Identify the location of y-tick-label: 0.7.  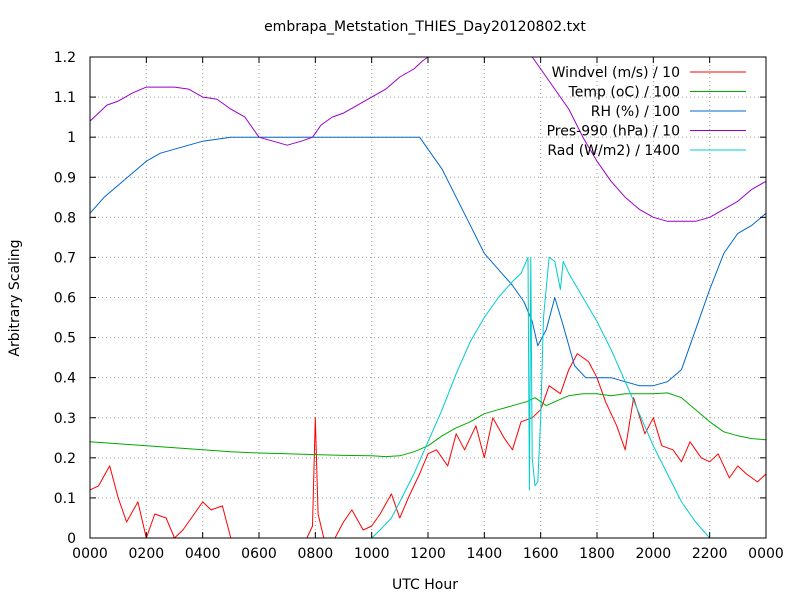
(65, 258).